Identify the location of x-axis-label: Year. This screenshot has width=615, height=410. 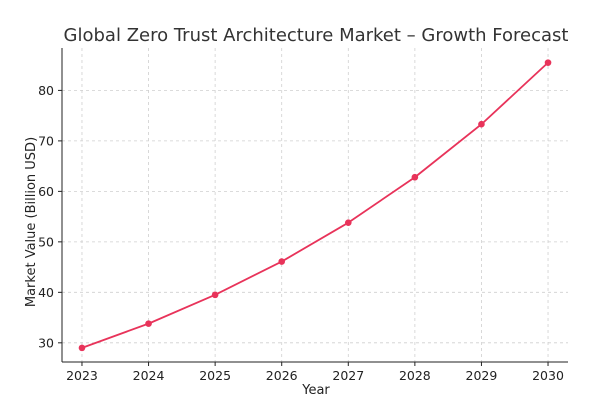
(315, 390).